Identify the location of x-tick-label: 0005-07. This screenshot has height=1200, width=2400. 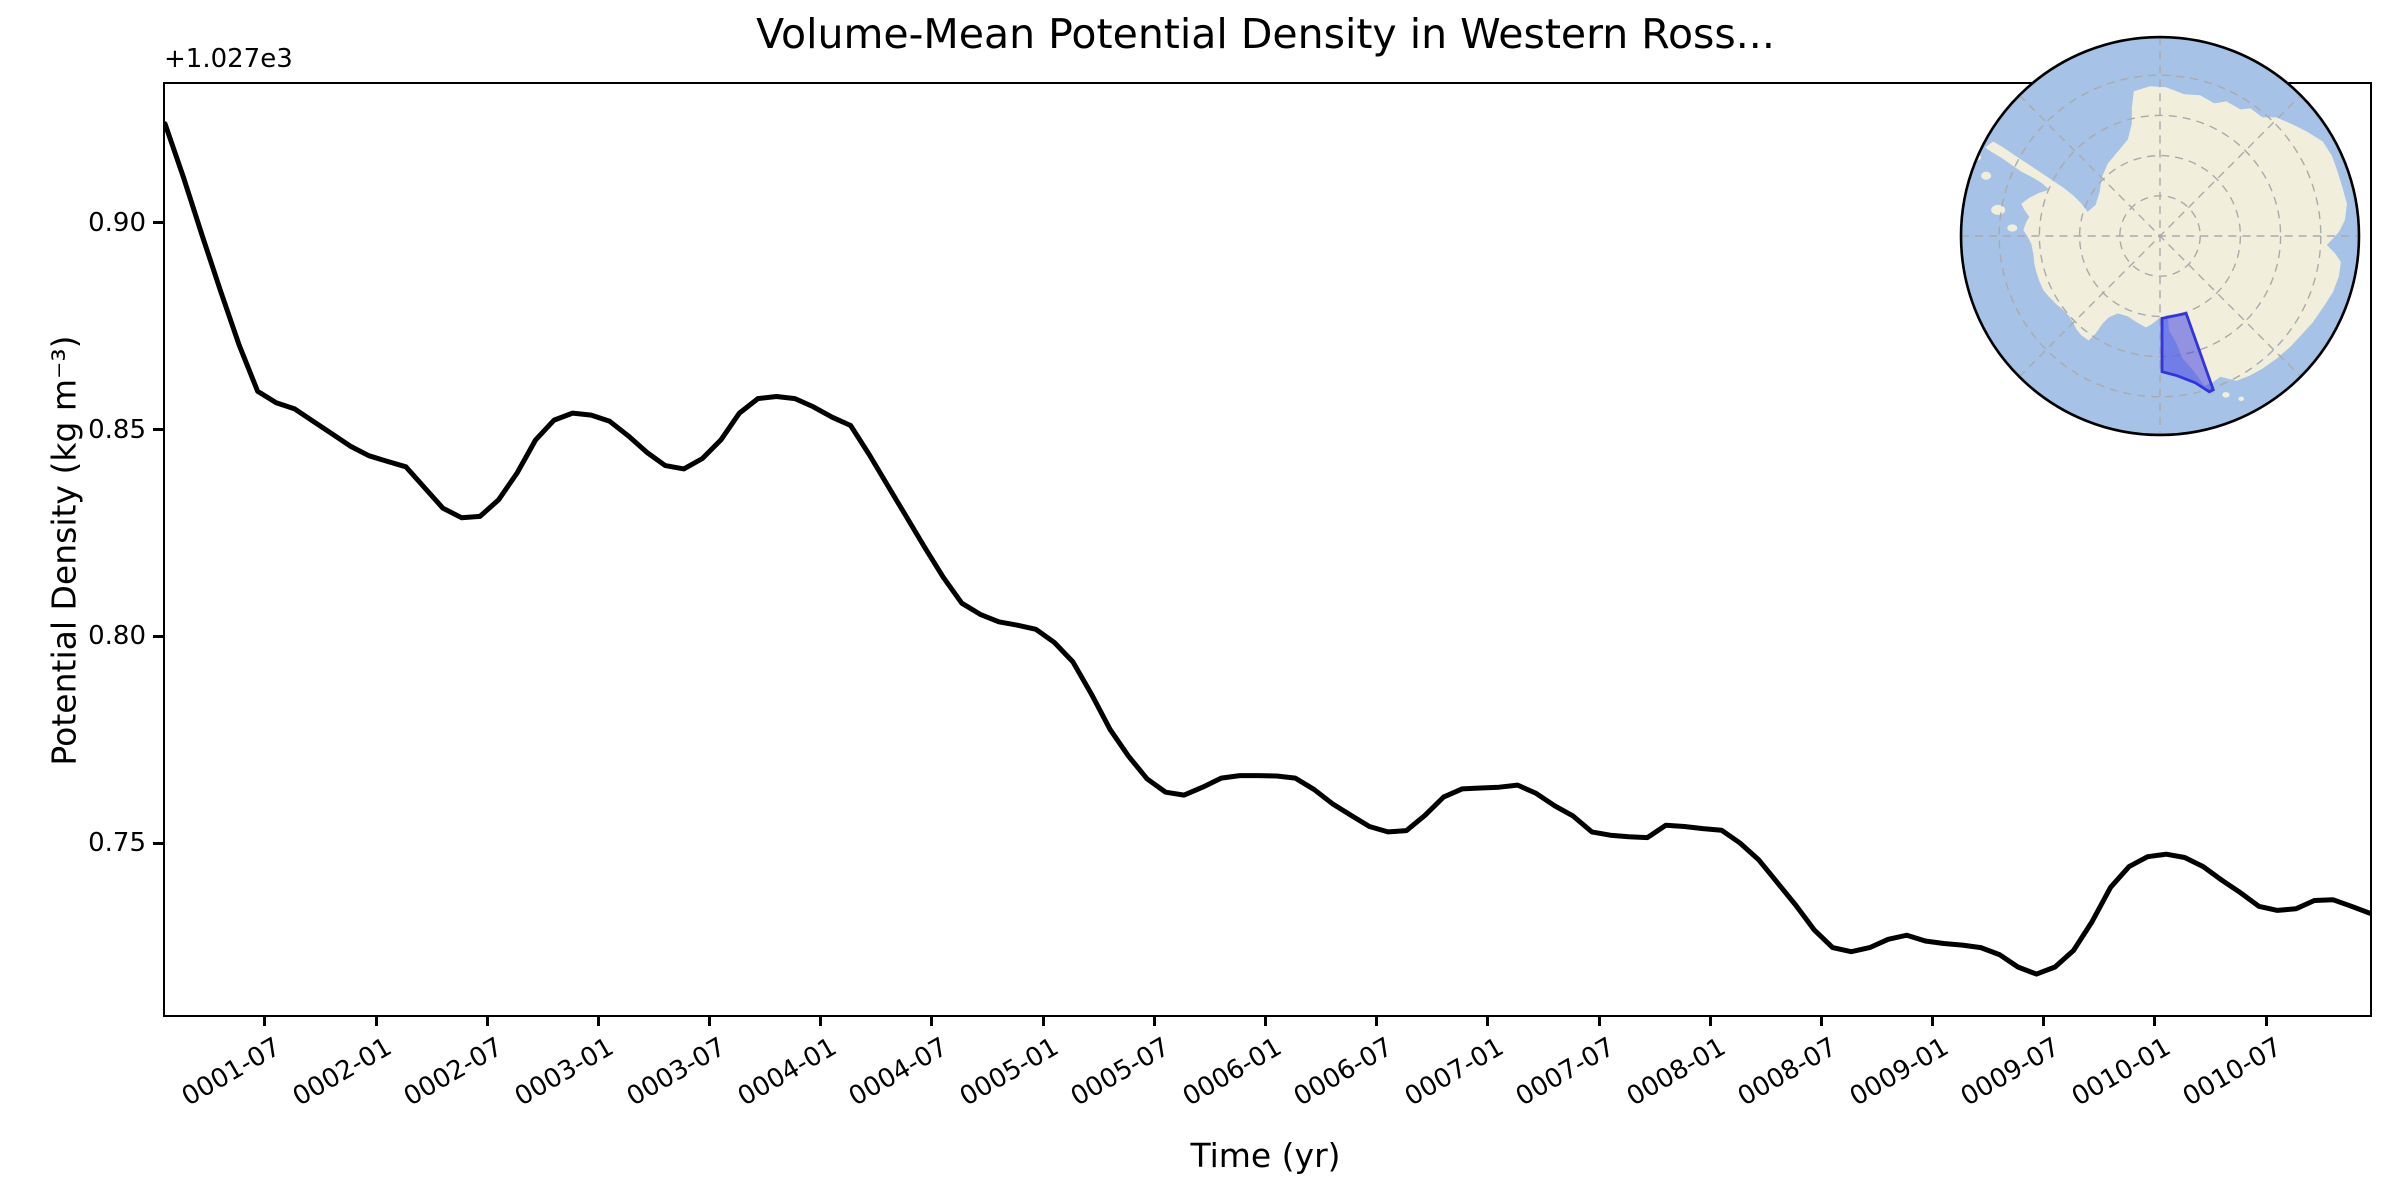
(1121, 1072).